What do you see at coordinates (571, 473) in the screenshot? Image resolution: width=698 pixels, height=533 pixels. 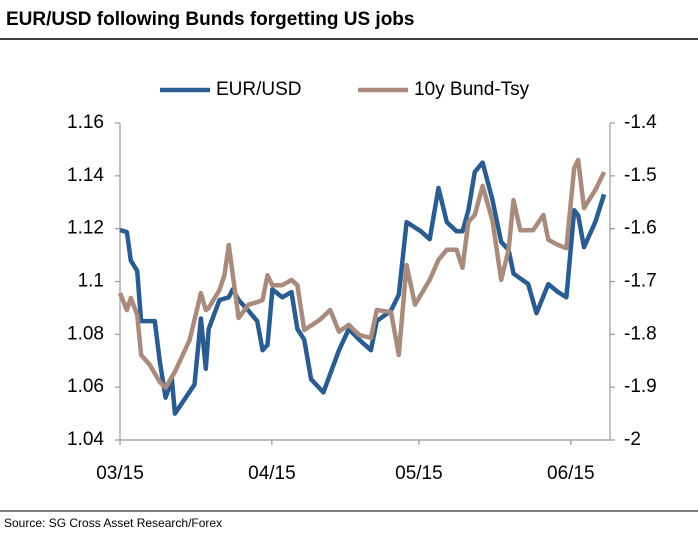 I see `x-tick-label: 06/15` at bounding box center [571, 473].